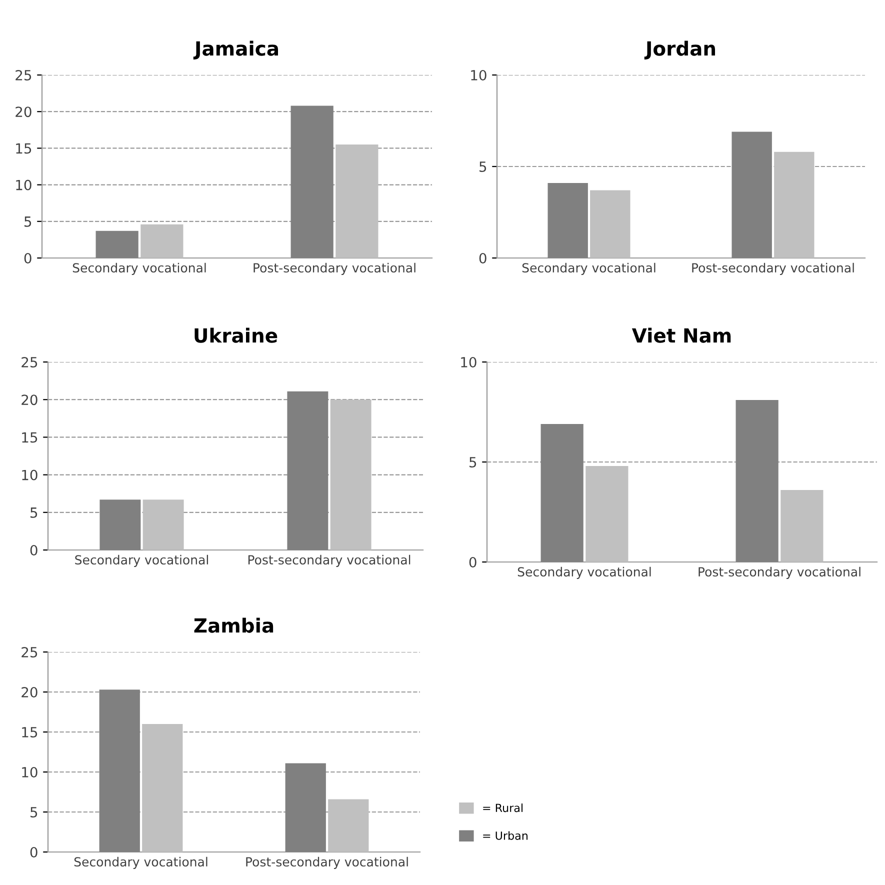 The height and width of the screenshot is (885, 885). I want to click on chart-title: Zambia, so click(234, 625).